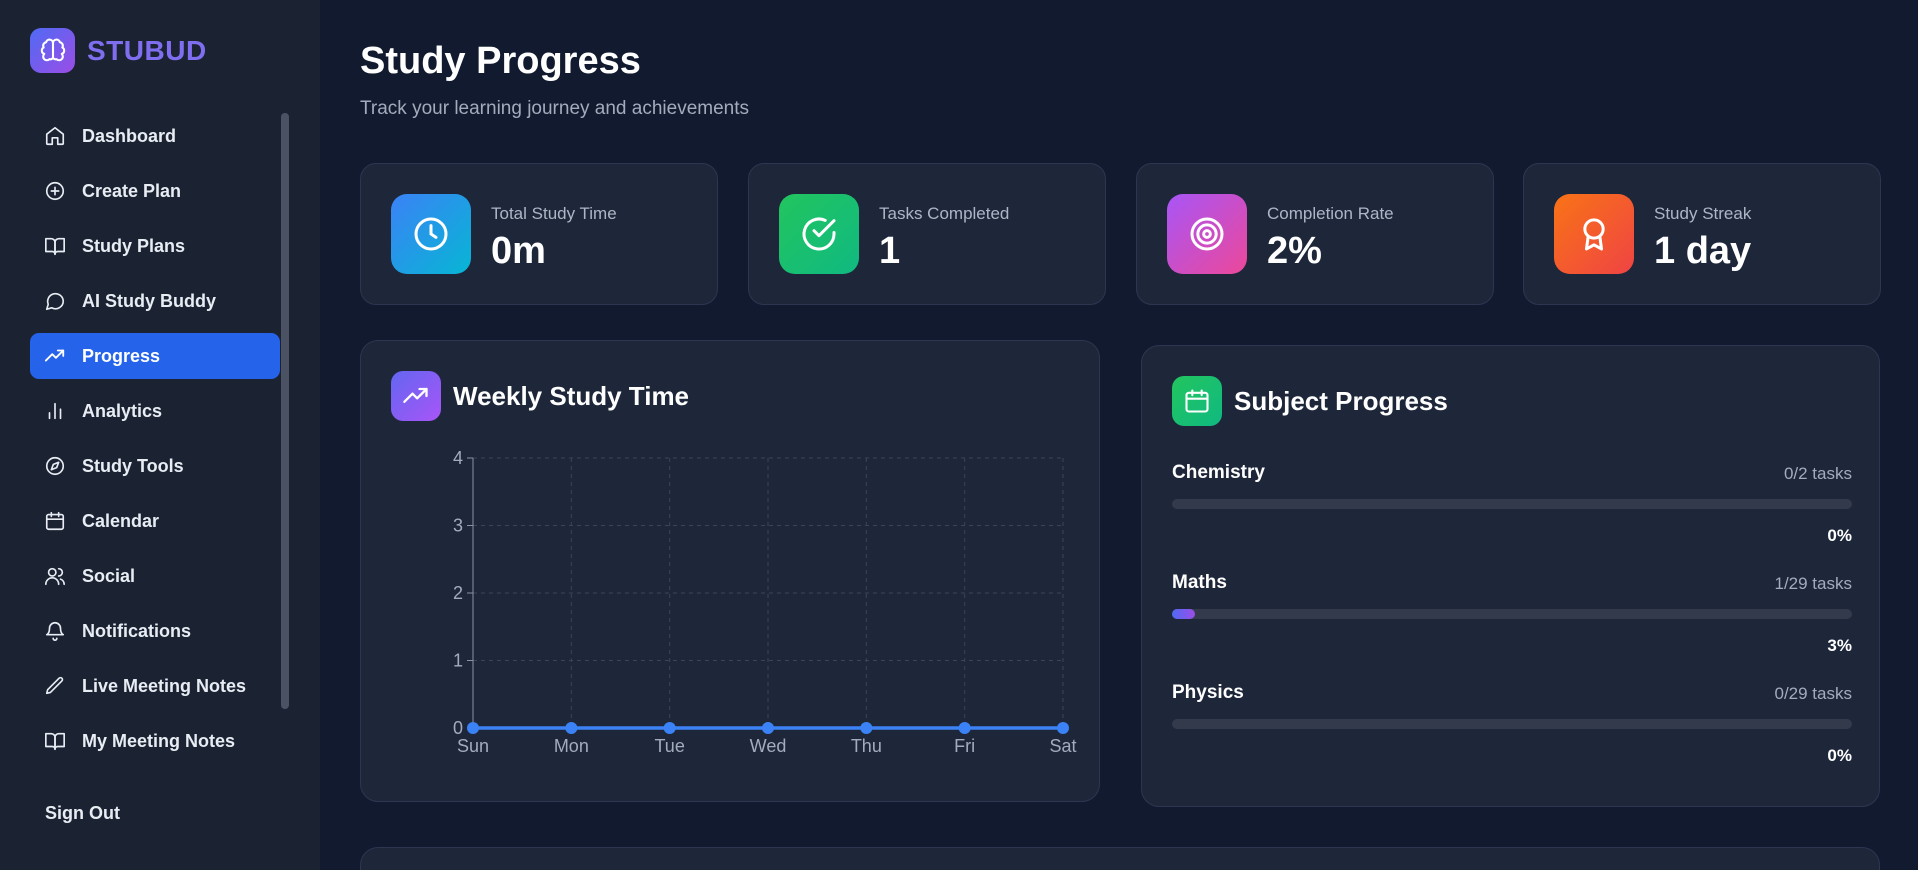  I want to click on sidebar-item-label: Study Plans, so click(134, 245).